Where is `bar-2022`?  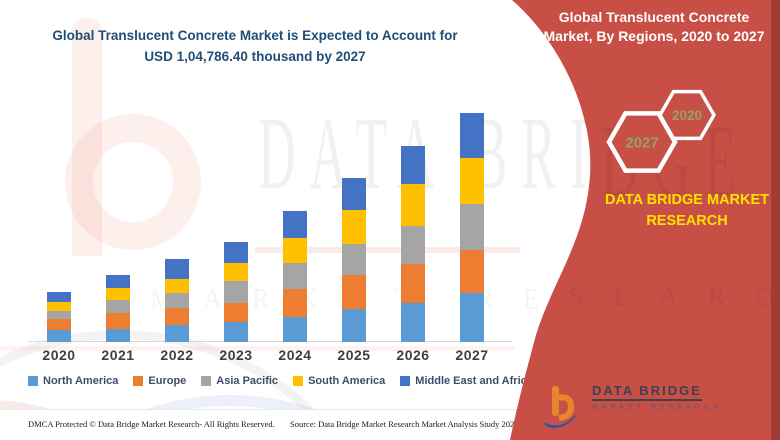
bar-2022 is located at coordinates (177, 300).